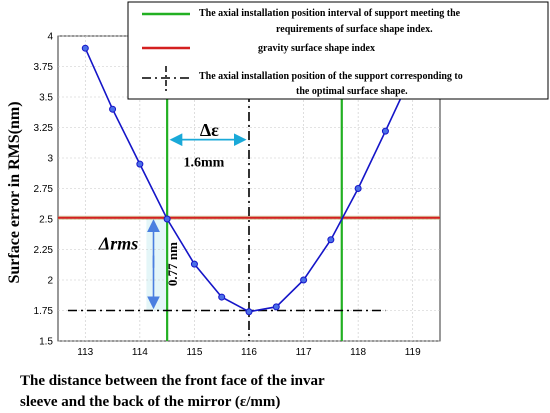  I want to click on y-tick-labels: 1.5 1.75 2 2.25 2.5 2.75 3 3.25 3.5 3.75 4, so click(44, 190).